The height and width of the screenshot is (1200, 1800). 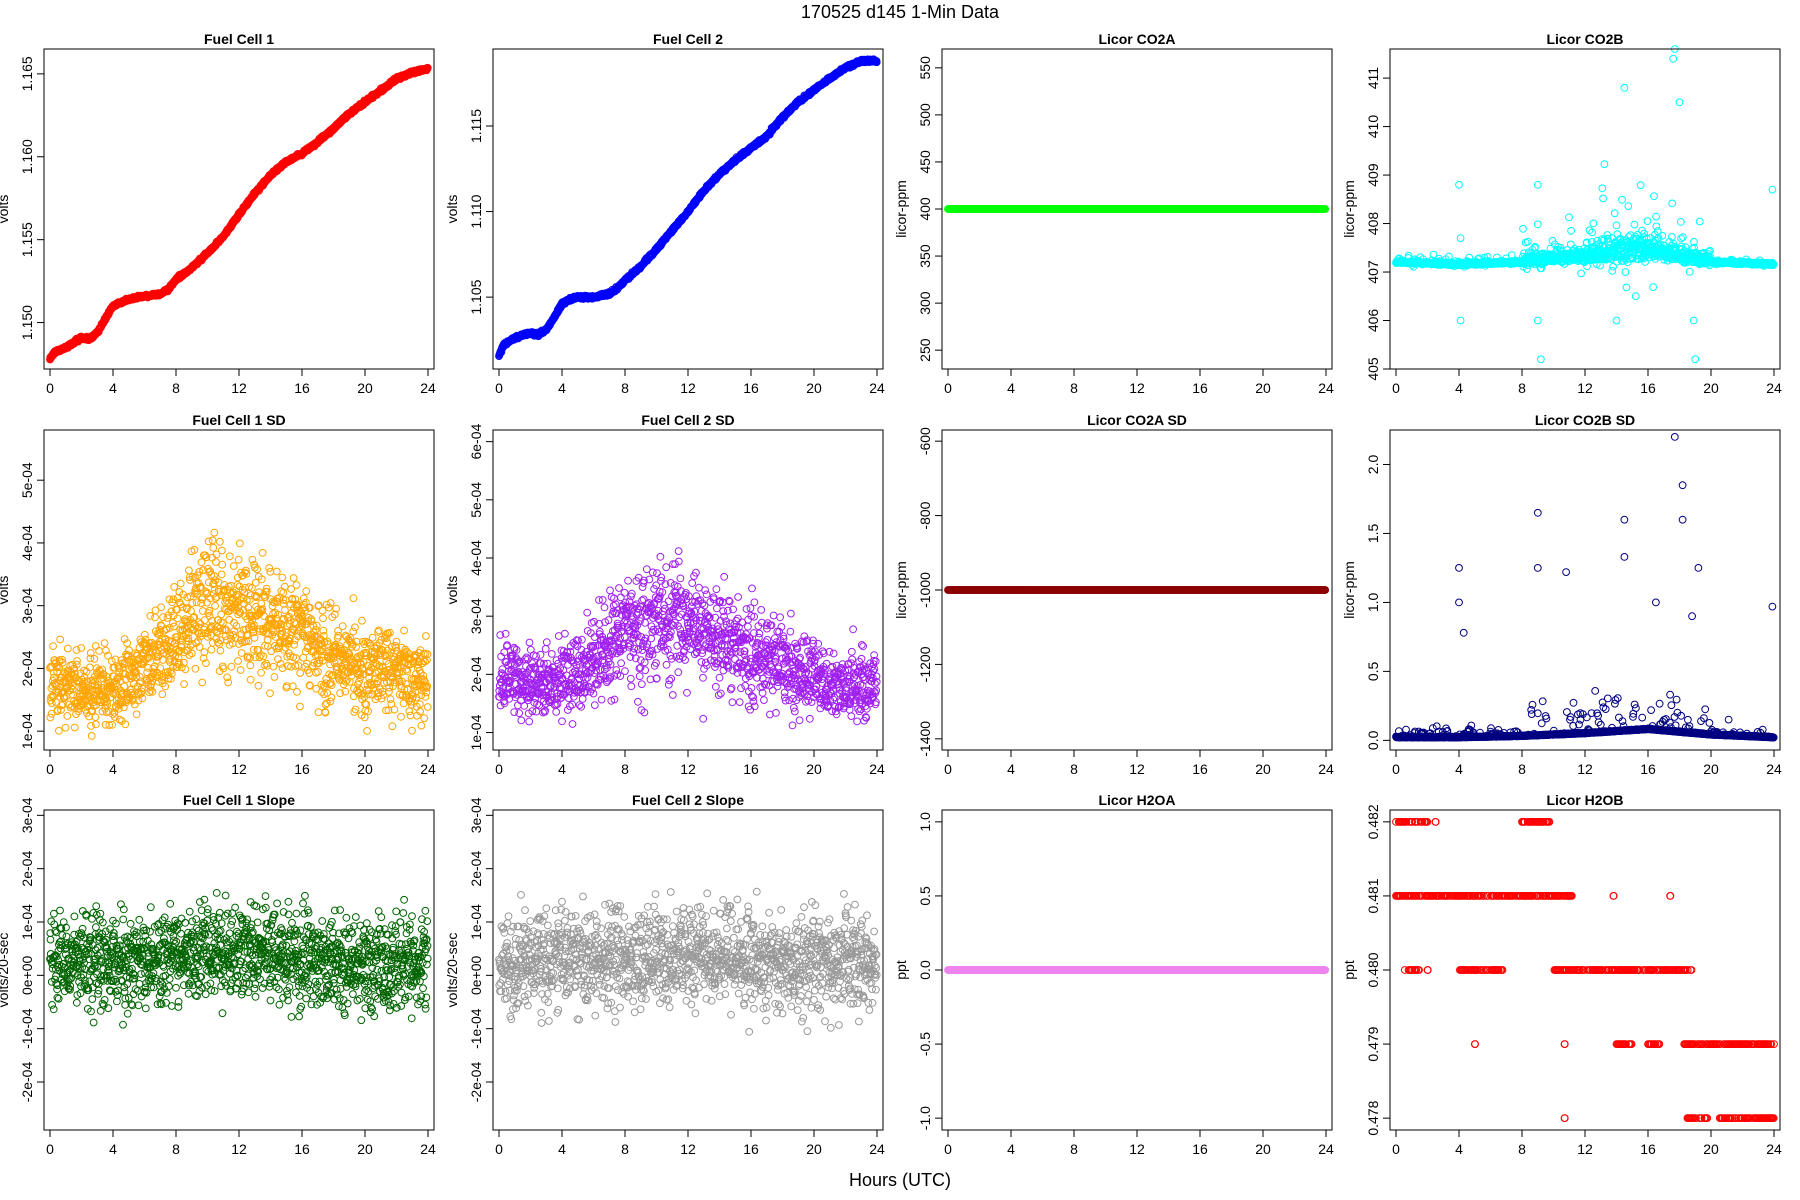 I want to click on panel-title: Fuel Cell 2, so click(x=688, y=39).